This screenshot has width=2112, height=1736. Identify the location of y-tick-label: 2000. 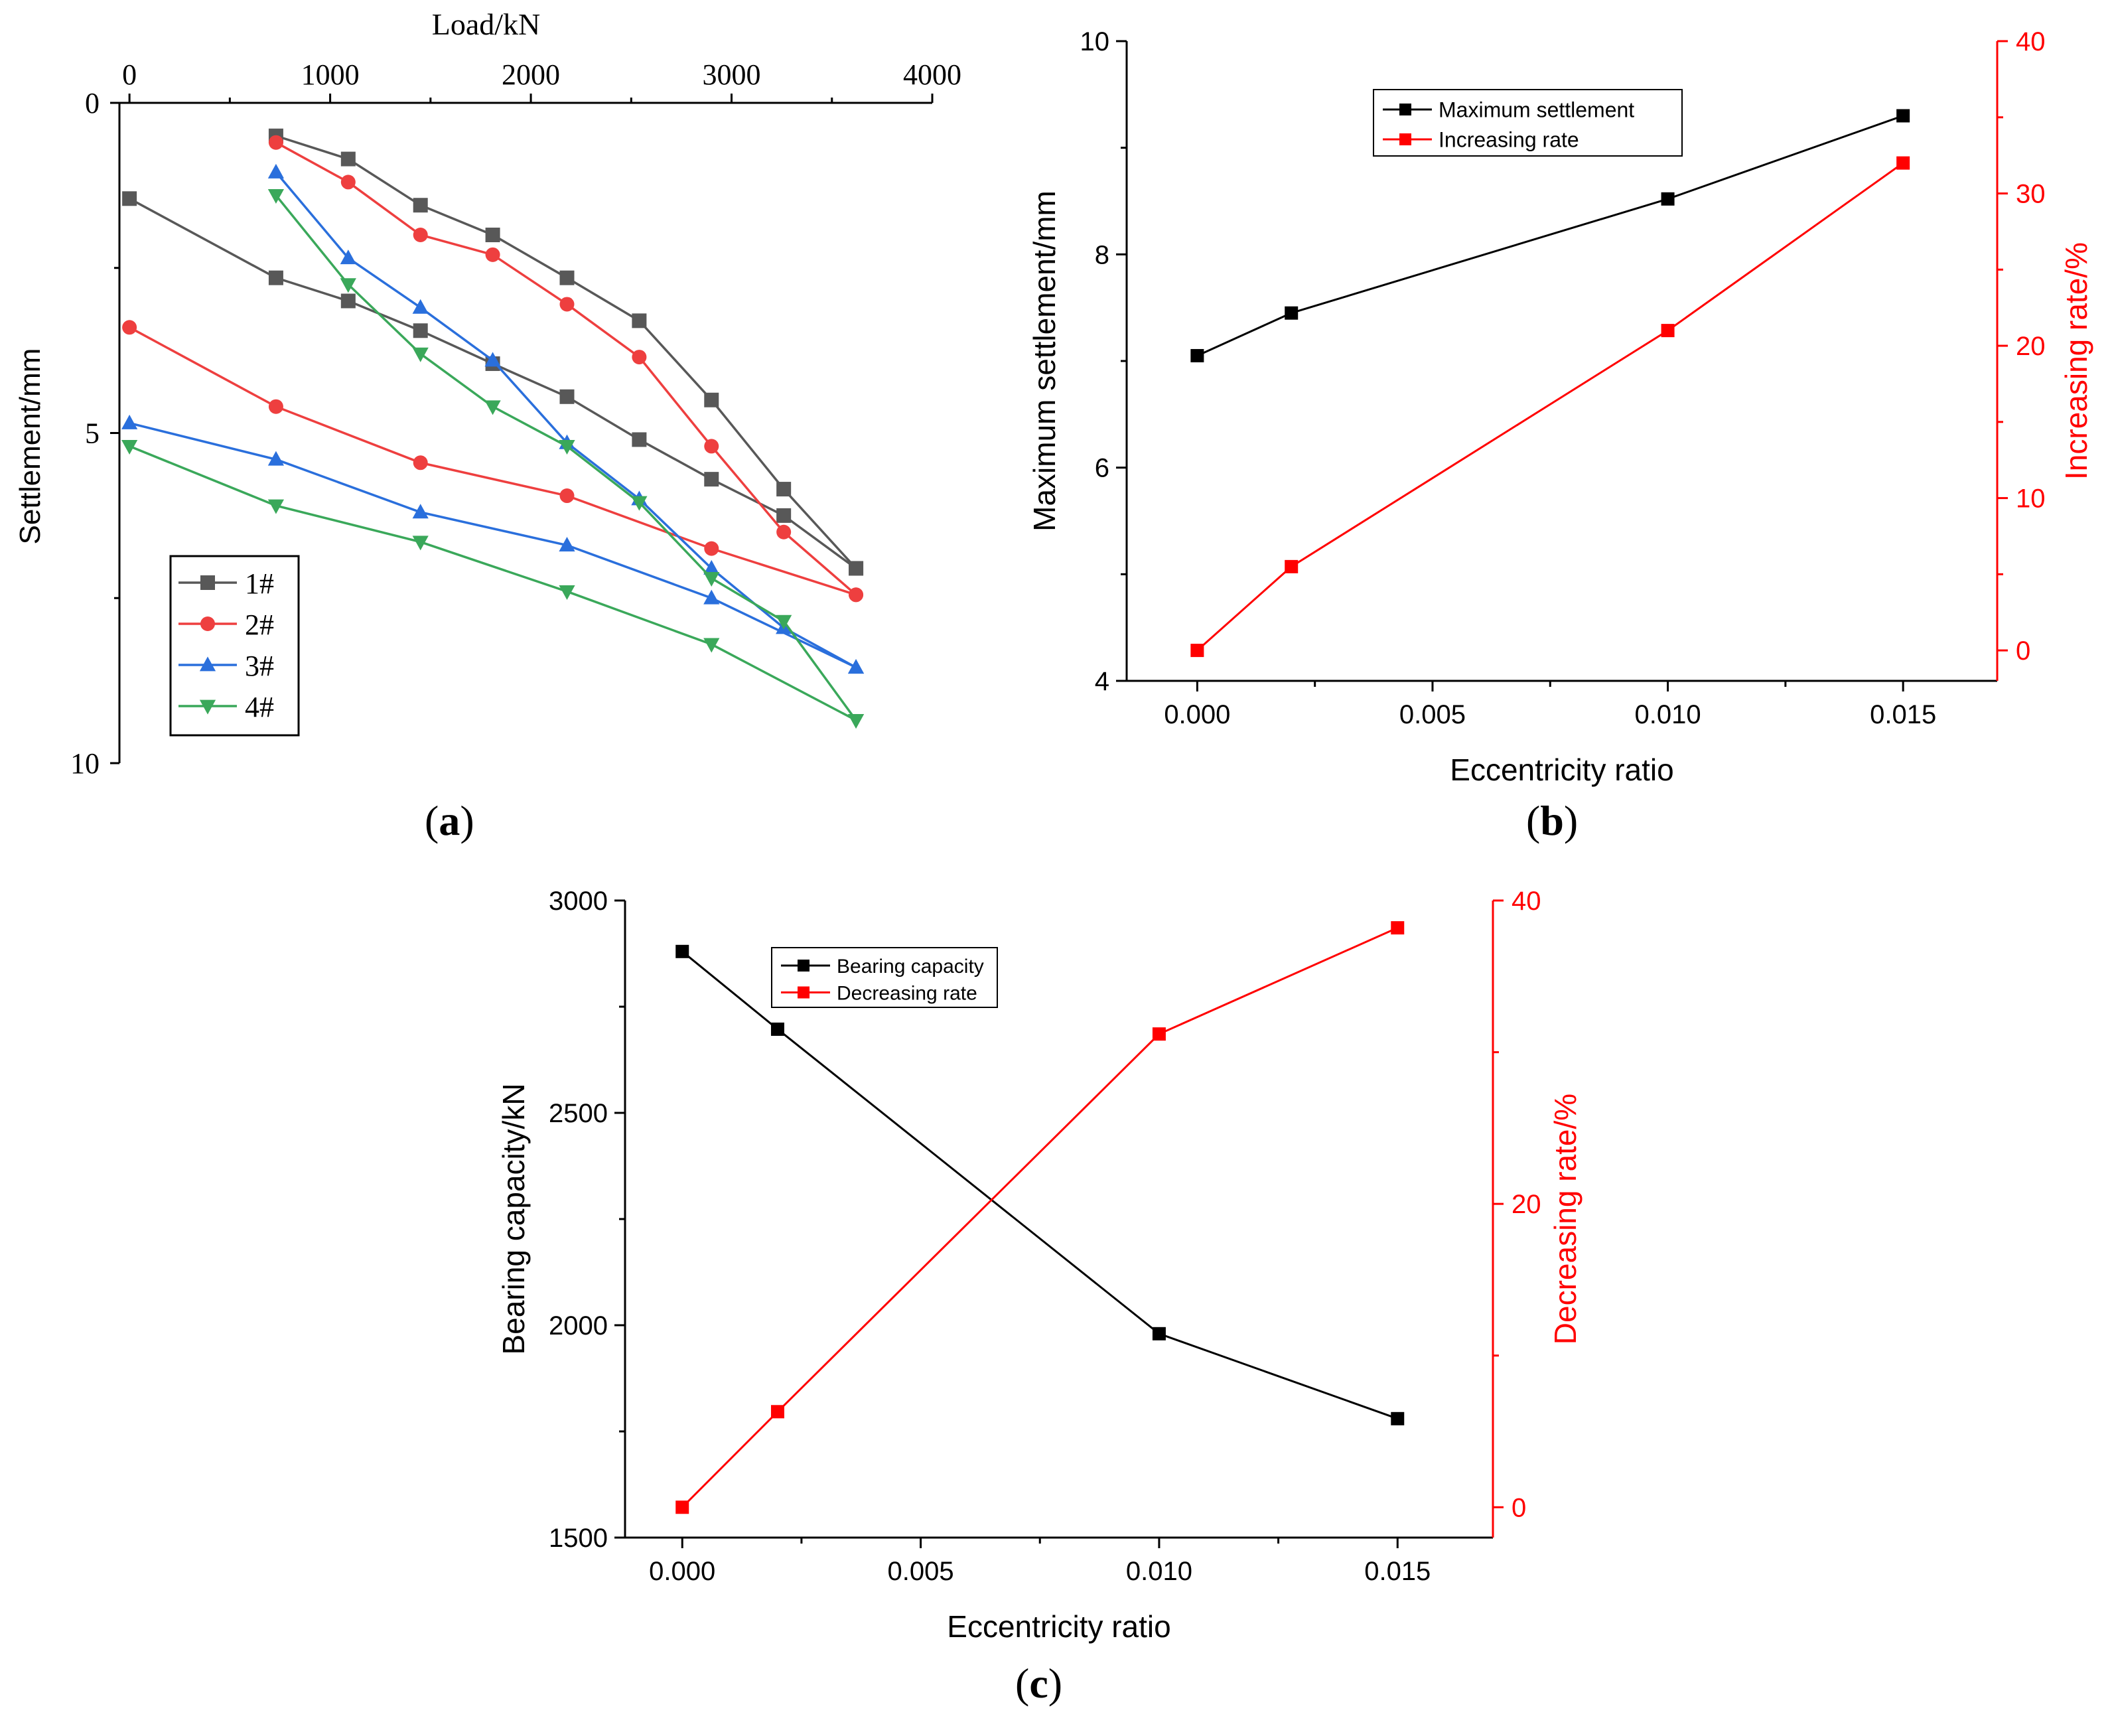
(578, 1326).